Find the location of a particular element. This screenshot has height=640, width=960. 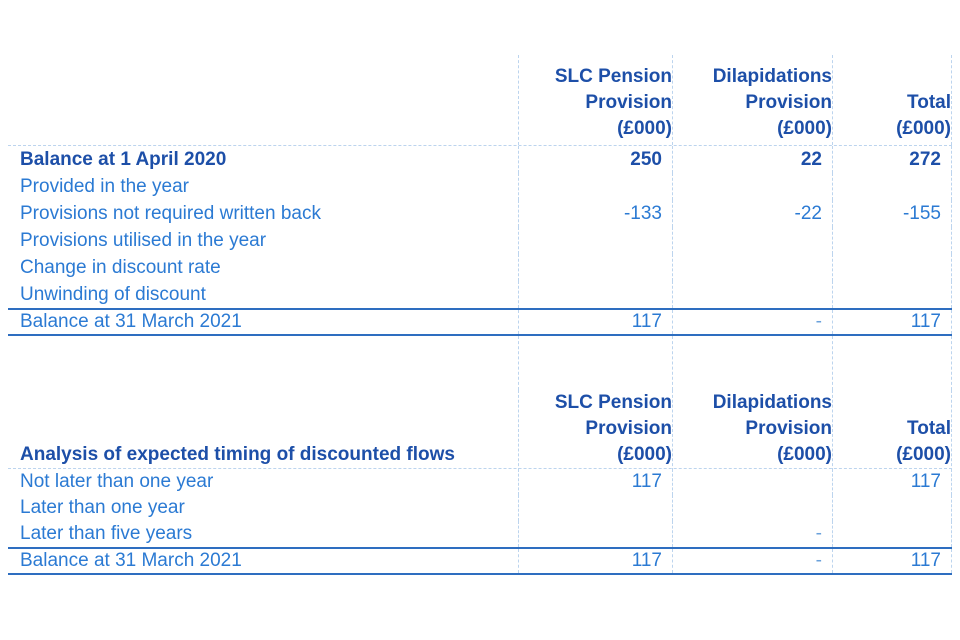

table-row-later-one-year: Later than one year is located at coordinates (480, 508).